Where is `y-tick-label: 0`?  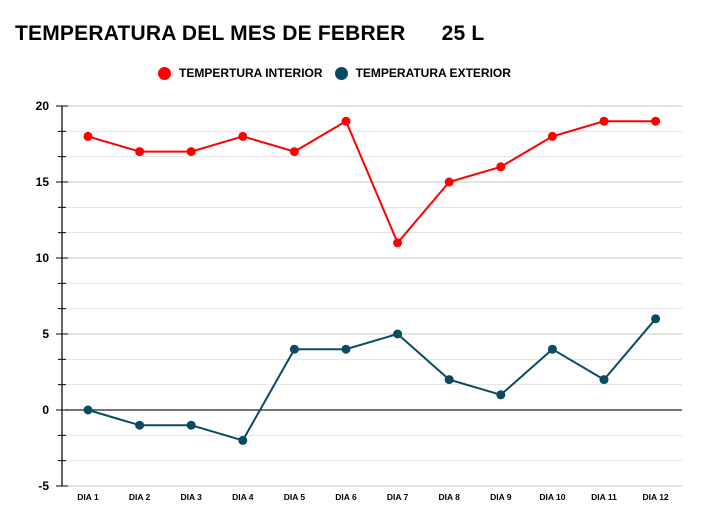
y-tick-label: 0 is located at coordinates (45, 410).